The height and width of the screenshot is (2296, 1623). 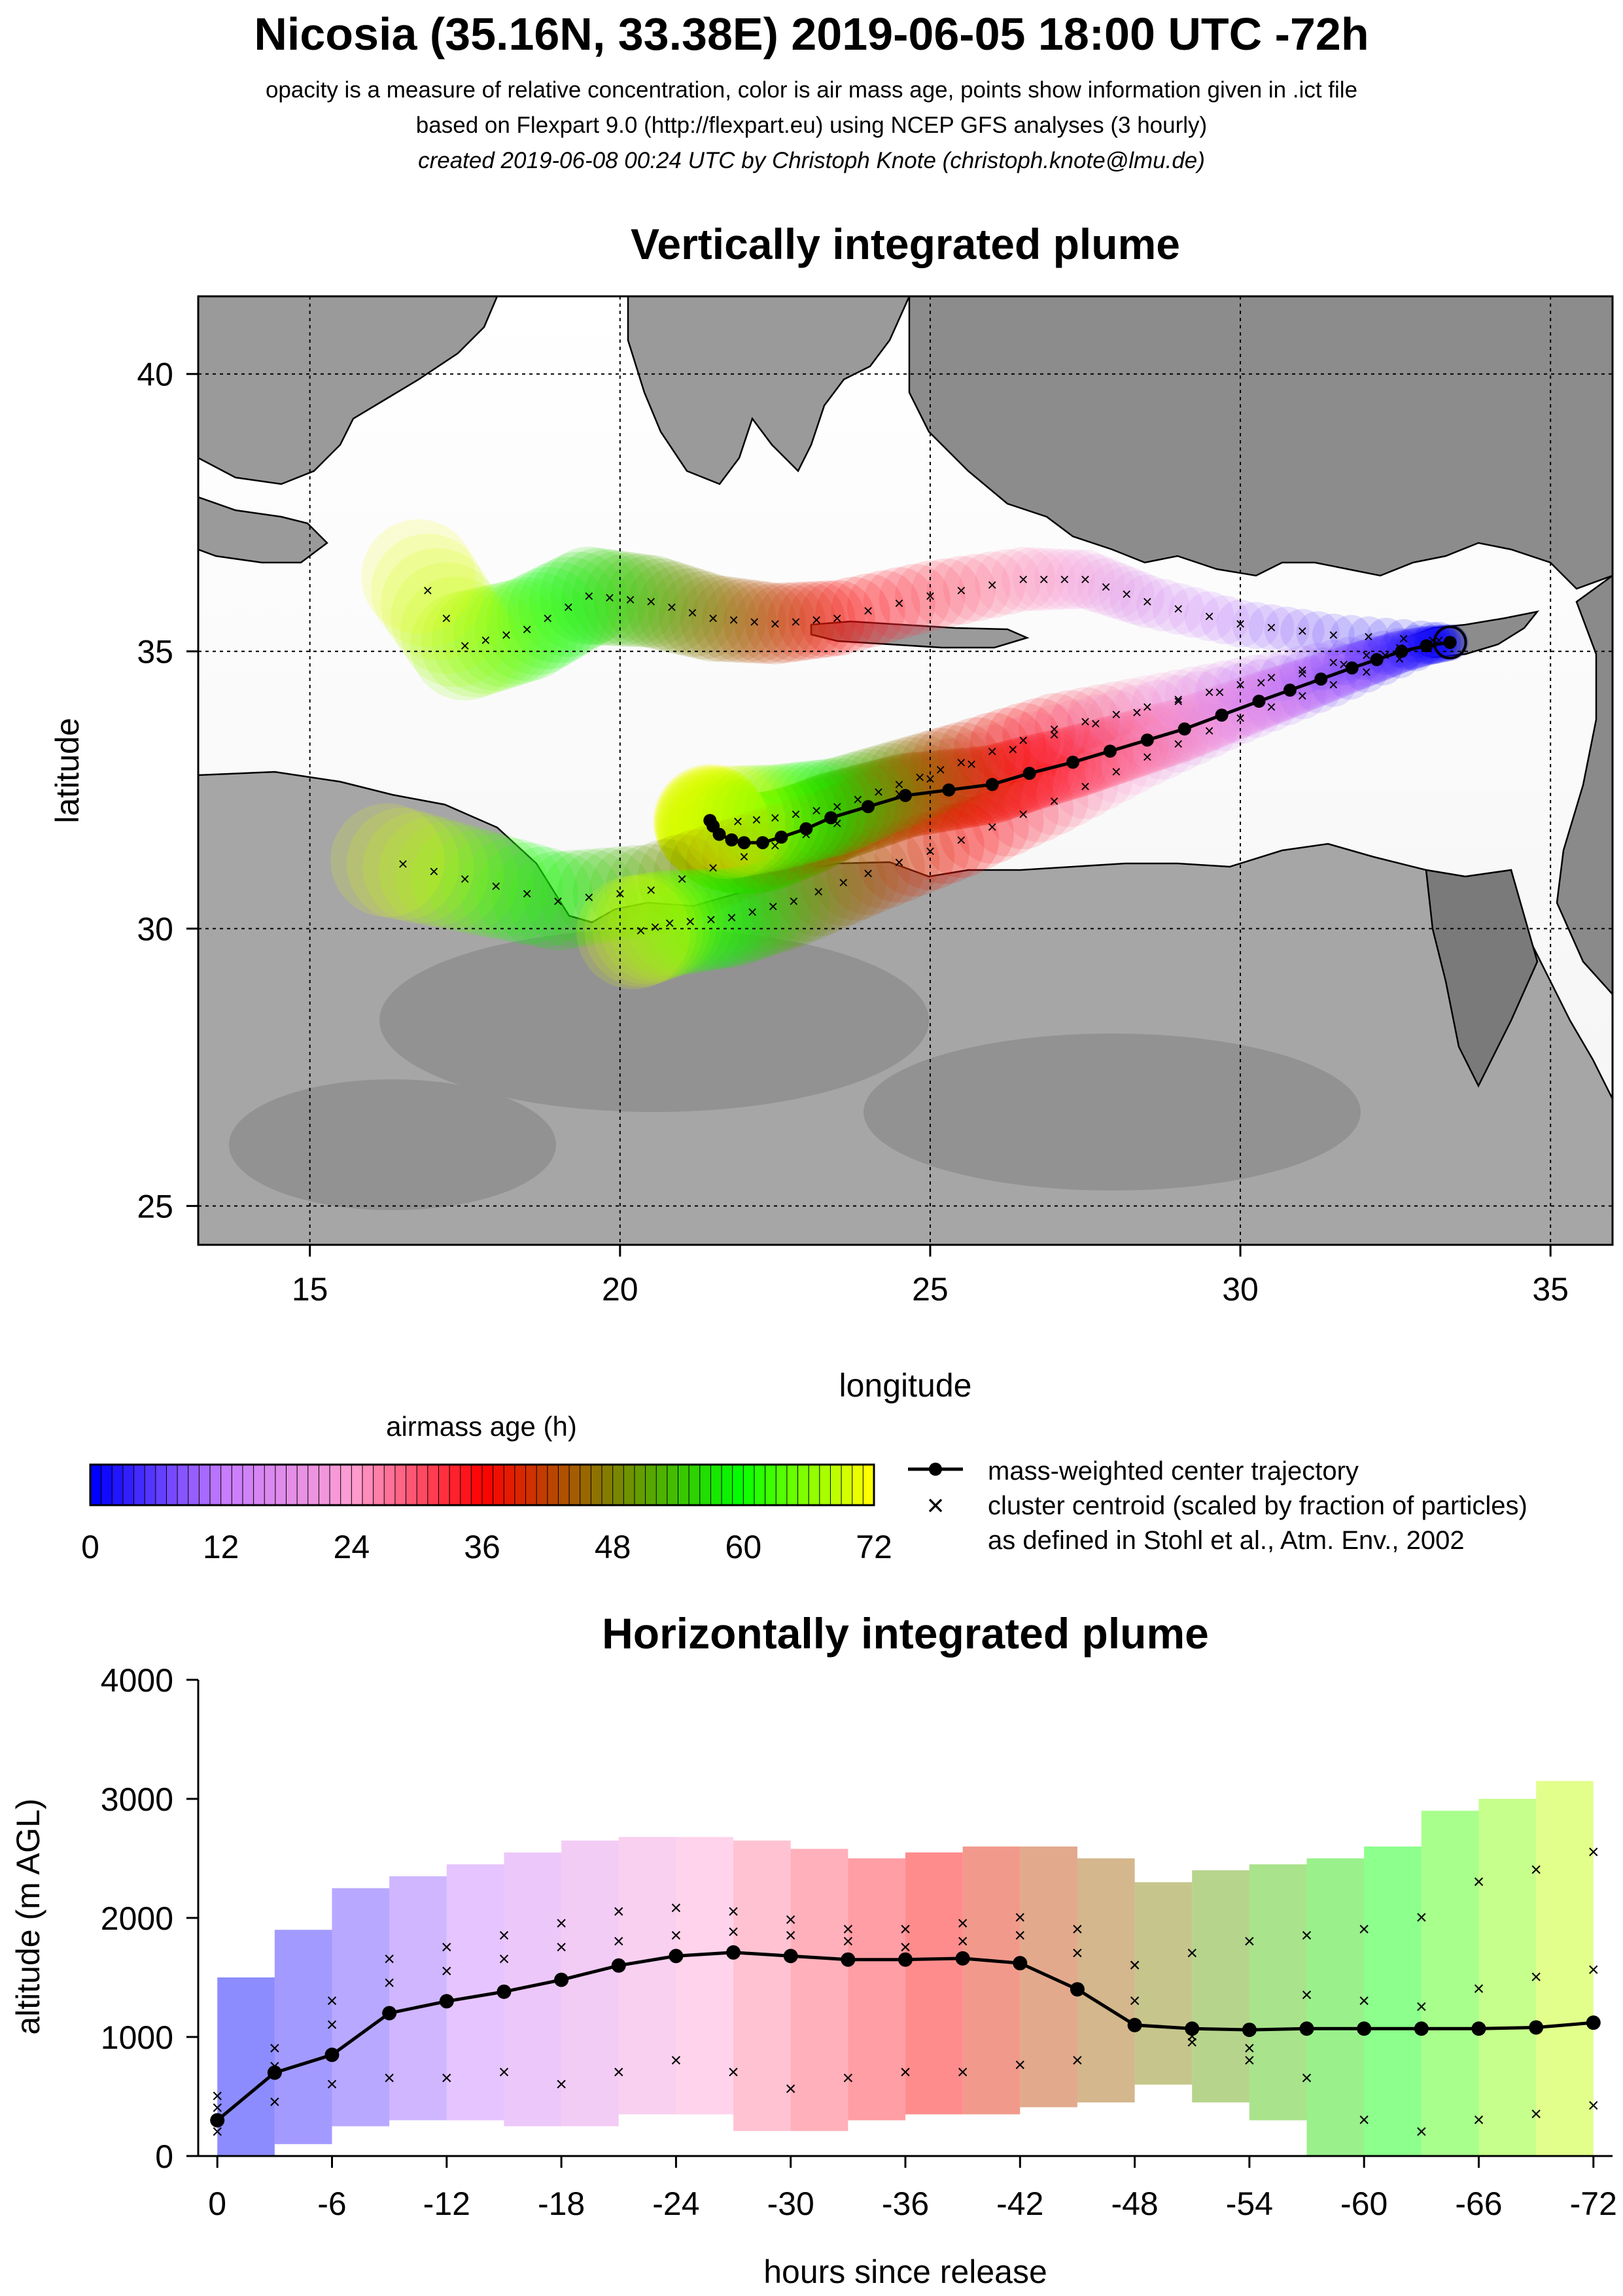 I want to click on release-point-marker, so click(x=1450, y=642).